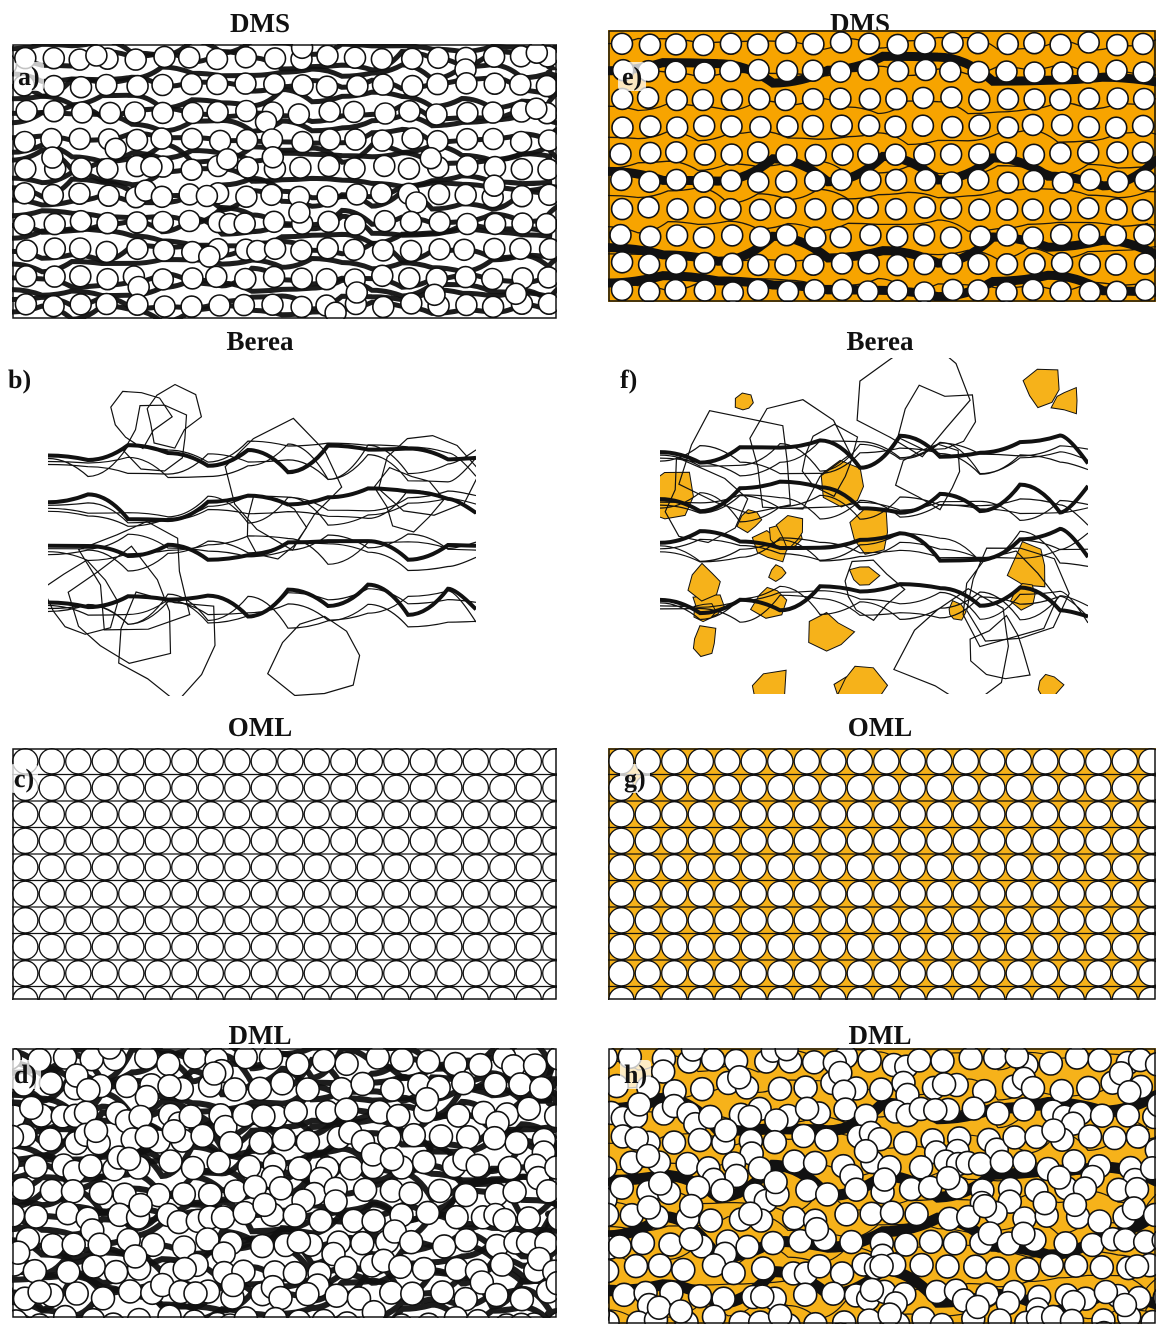 The height and width of the screenshot is (1327, 1163). What do you see at coordinates (284, 1183) in the screenshot?
I see `grains` at bounding box center [284, 1183].